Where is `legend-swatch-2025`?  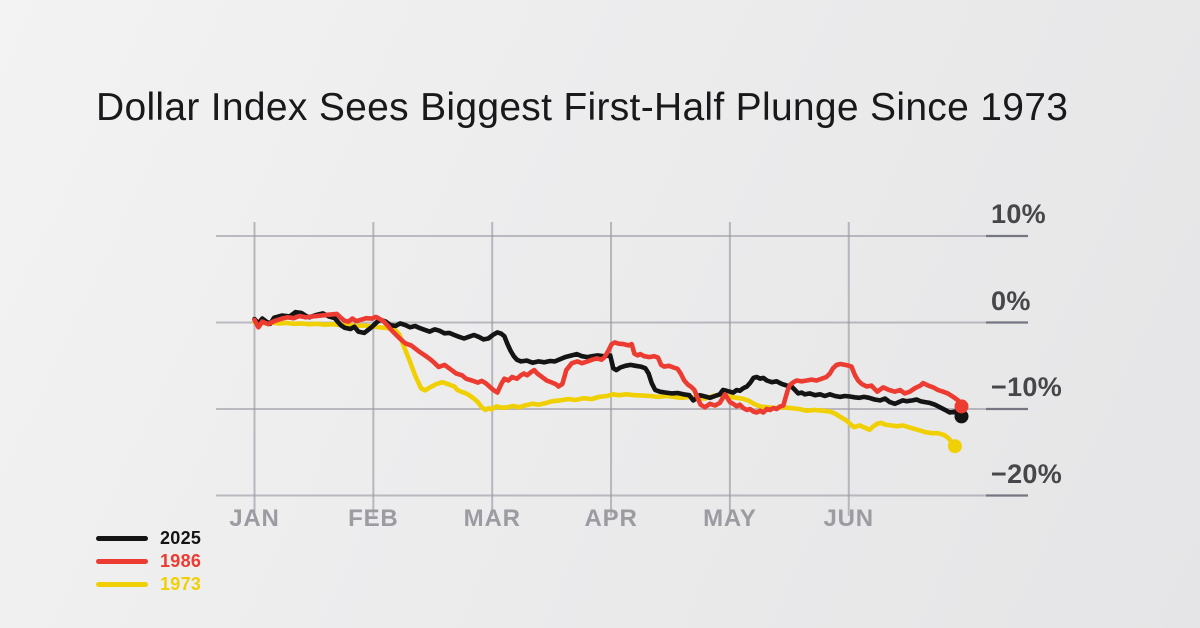 legend-swatch-2025 is located at coordinates (122, 538).